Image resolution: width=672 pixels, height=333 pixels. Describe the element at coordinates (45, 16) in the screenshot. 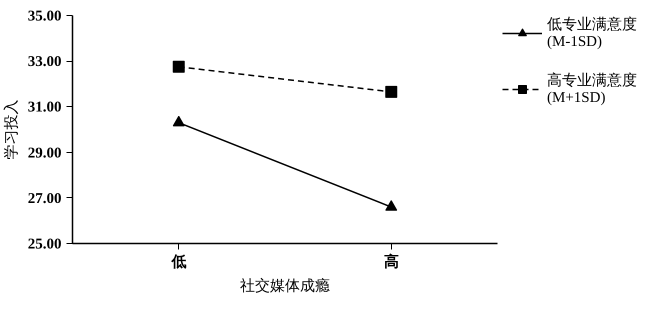

I see `y-tick-label: 35.00` at that location.